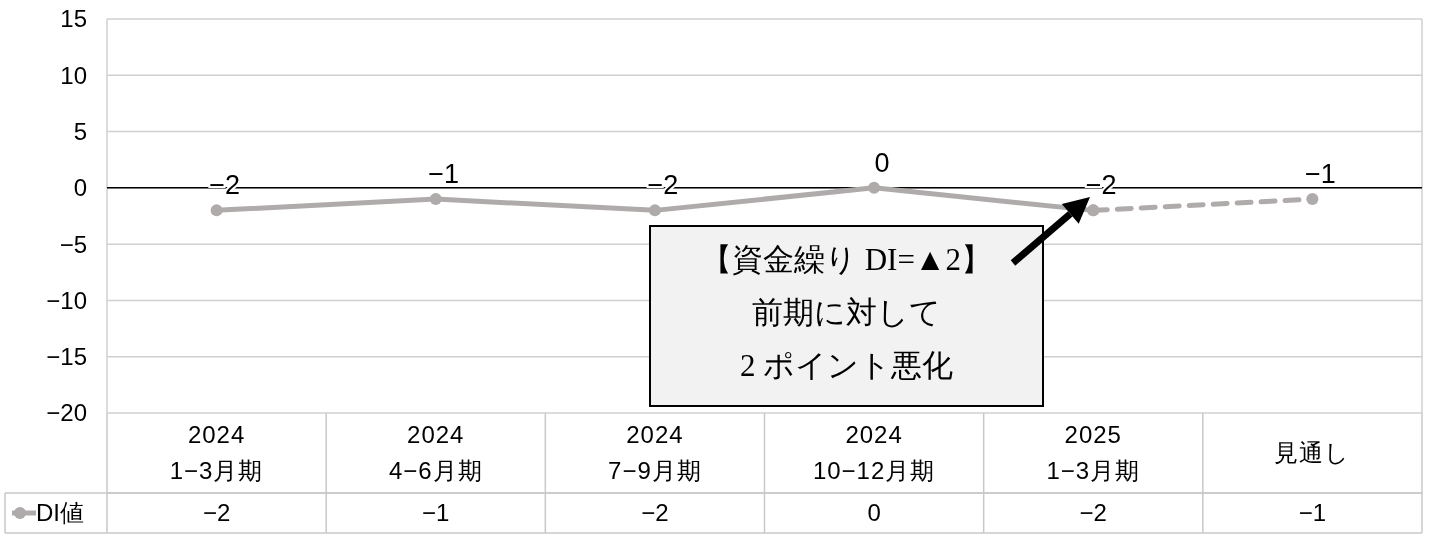 Image resolution: width=1456 pixels, height=545 pixels. What do you see at coordinates (73, 244) in the screenshot?
I see `y-tick-label: −5` at bounding box center [73, 244].